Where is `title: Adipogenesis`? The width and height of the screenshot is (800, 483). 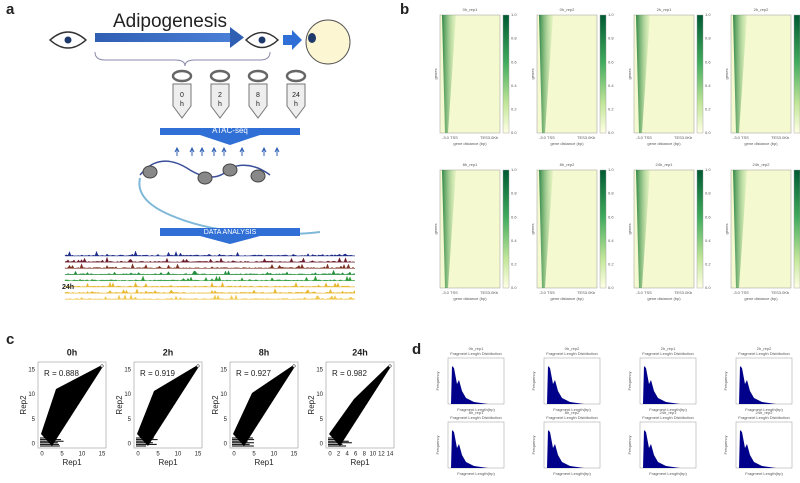 title: Adipogenesis is located at coordinates (170, 21).